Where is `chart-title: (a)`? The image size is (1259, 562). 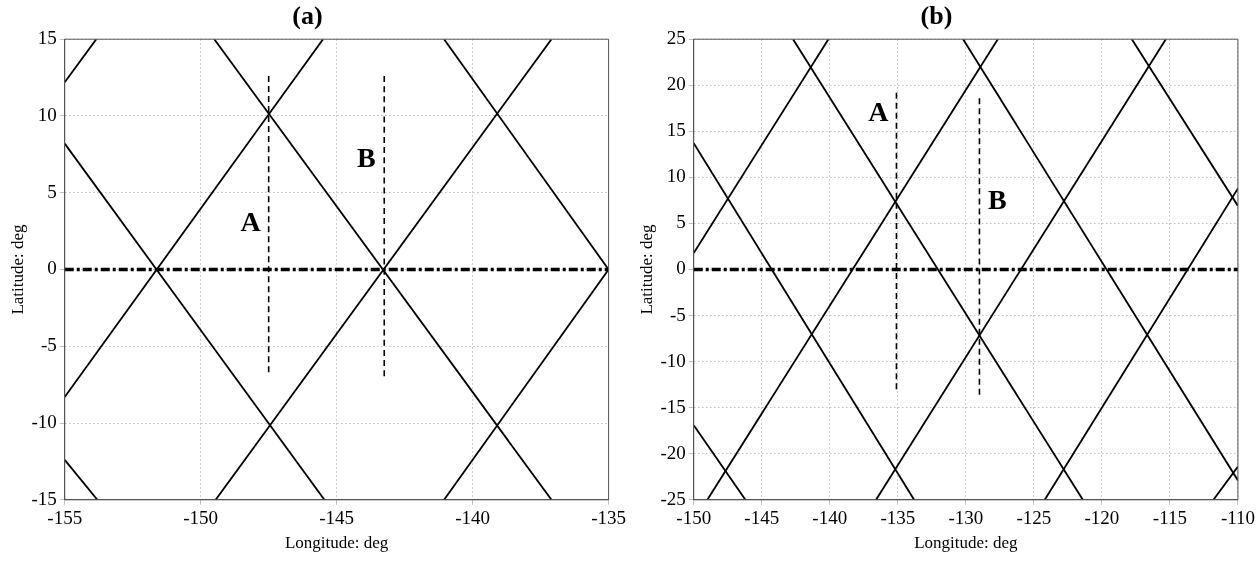 chart-title: (a) is located at coordinates (307, 16).